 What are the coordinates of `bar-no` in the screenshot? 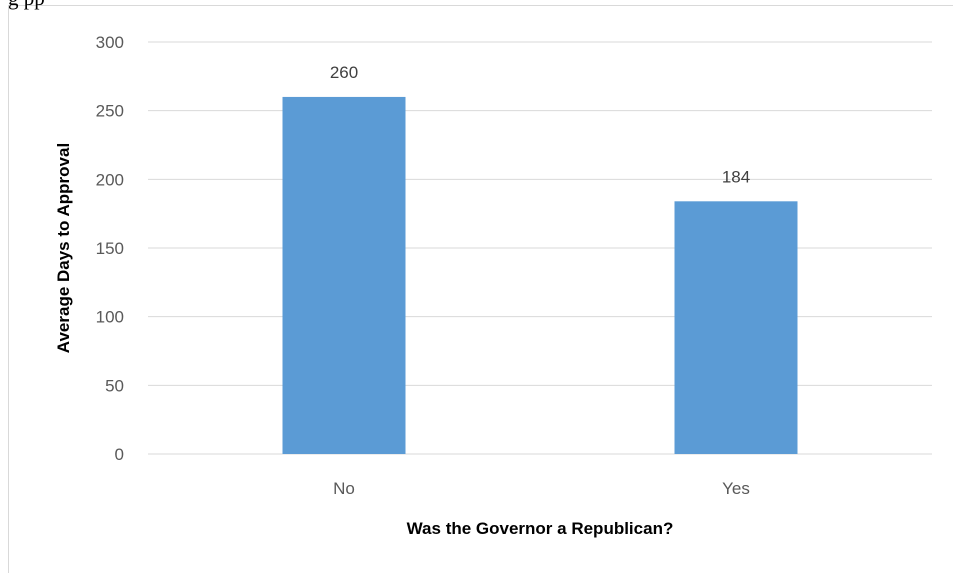 It's located at (344, 275).